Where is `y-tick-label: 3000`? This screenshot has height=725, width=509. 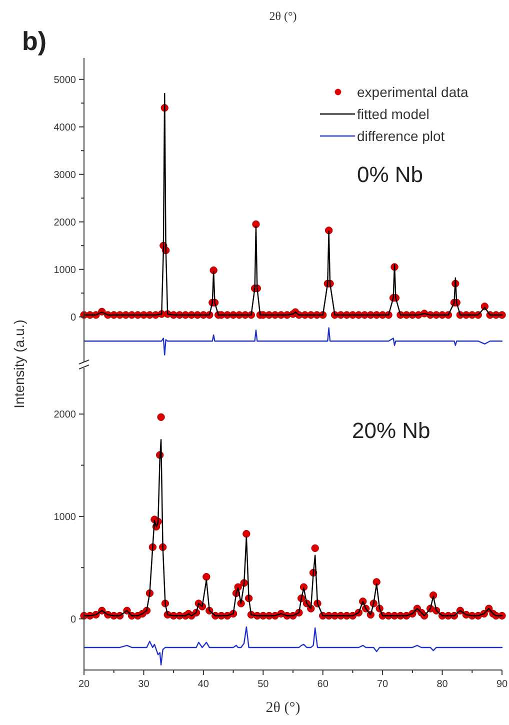
y-tick-label: 3000 is located at coordinates (65, 175).